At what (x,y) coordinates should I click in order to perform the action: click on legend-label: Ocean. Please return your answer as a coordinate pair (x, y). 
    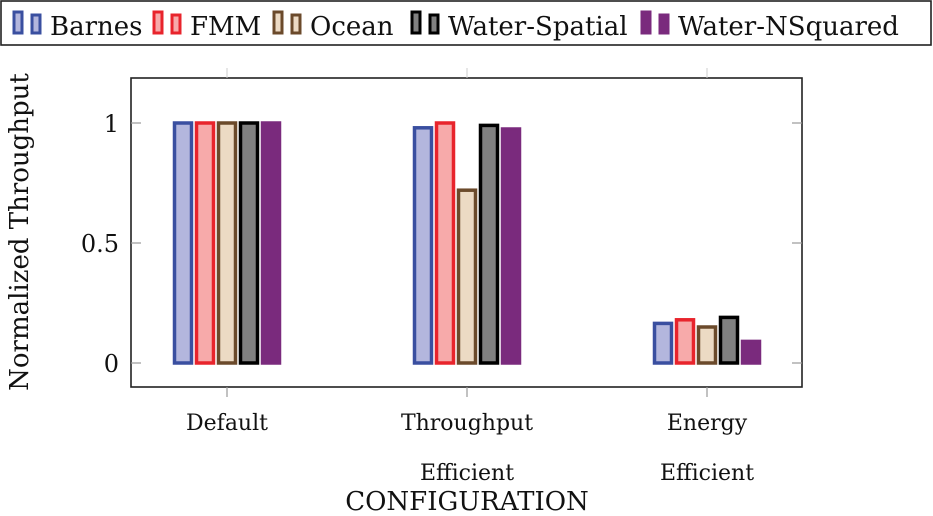
    Looking at the image, I should click on (352, 27).